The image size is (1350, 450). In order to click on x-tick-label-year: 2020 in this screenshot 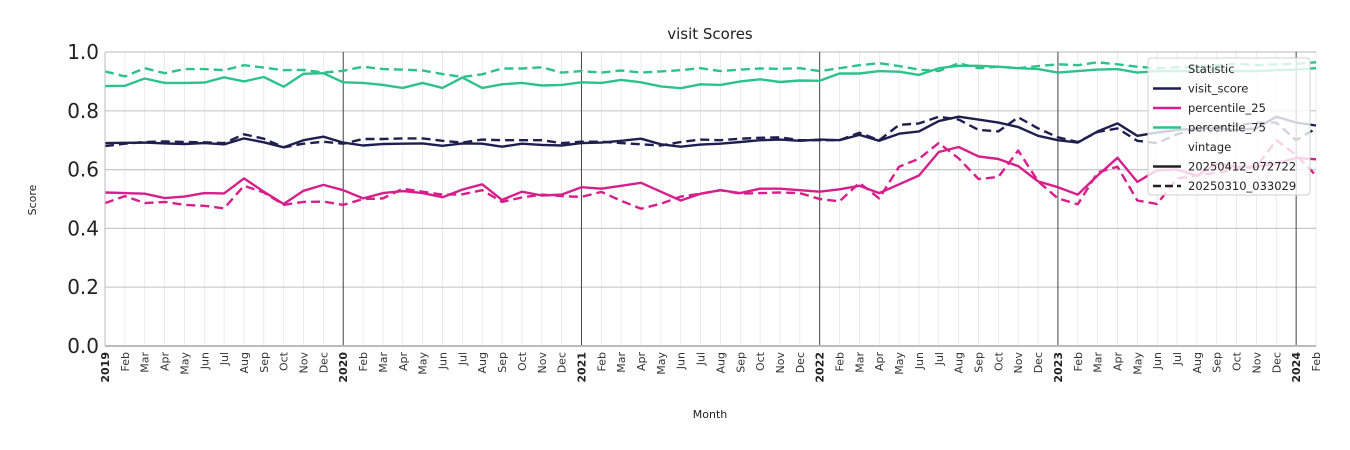, I will do `click(343, 367)`.